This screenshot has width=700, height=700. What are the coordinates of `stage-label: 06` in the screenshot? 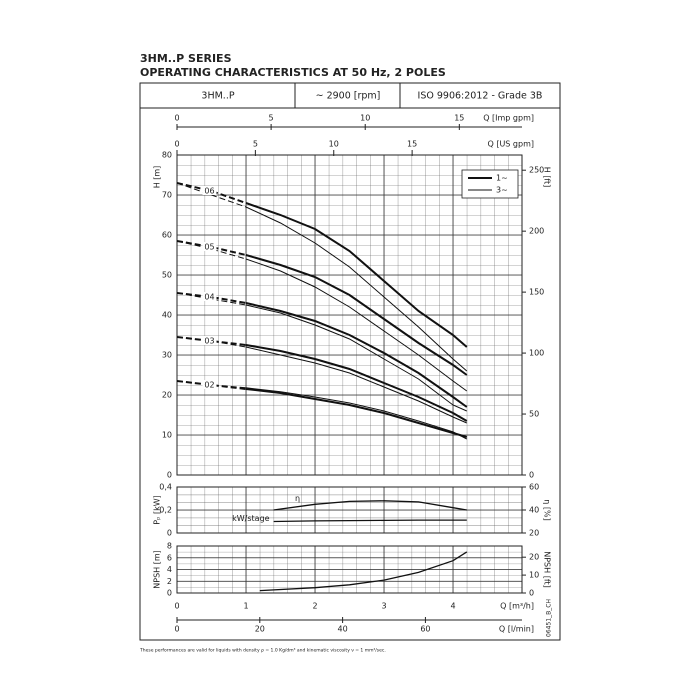 It's located at (209, 191).